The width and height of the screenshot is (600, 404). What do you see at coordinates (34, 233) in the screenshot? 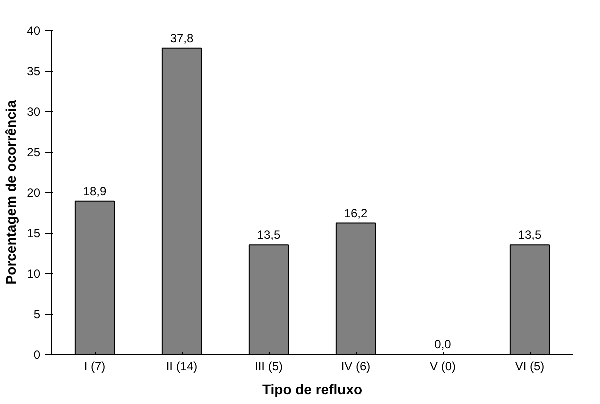
I see `y-tick-label: 15` at bounding box center [34, 233].